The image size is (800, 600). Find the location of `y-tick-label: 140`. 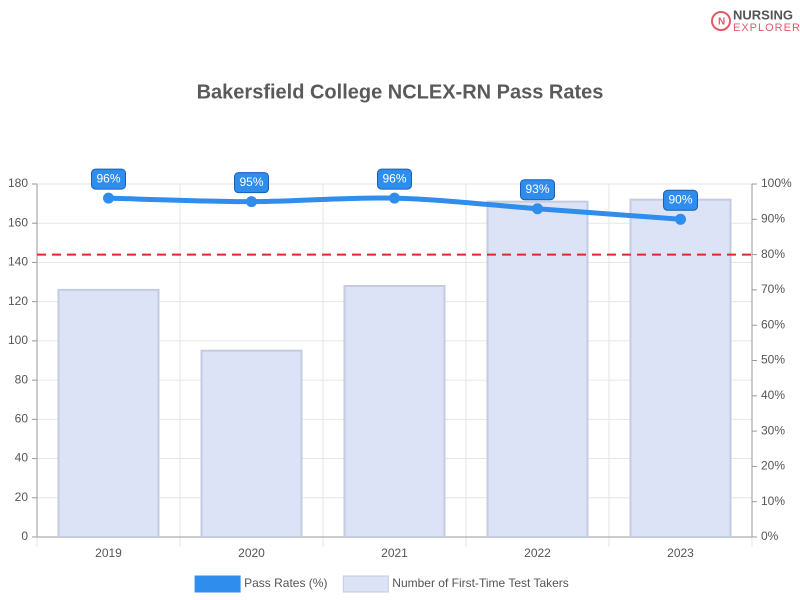

y-tick-label: 140 is located at coordinates (18, 262).